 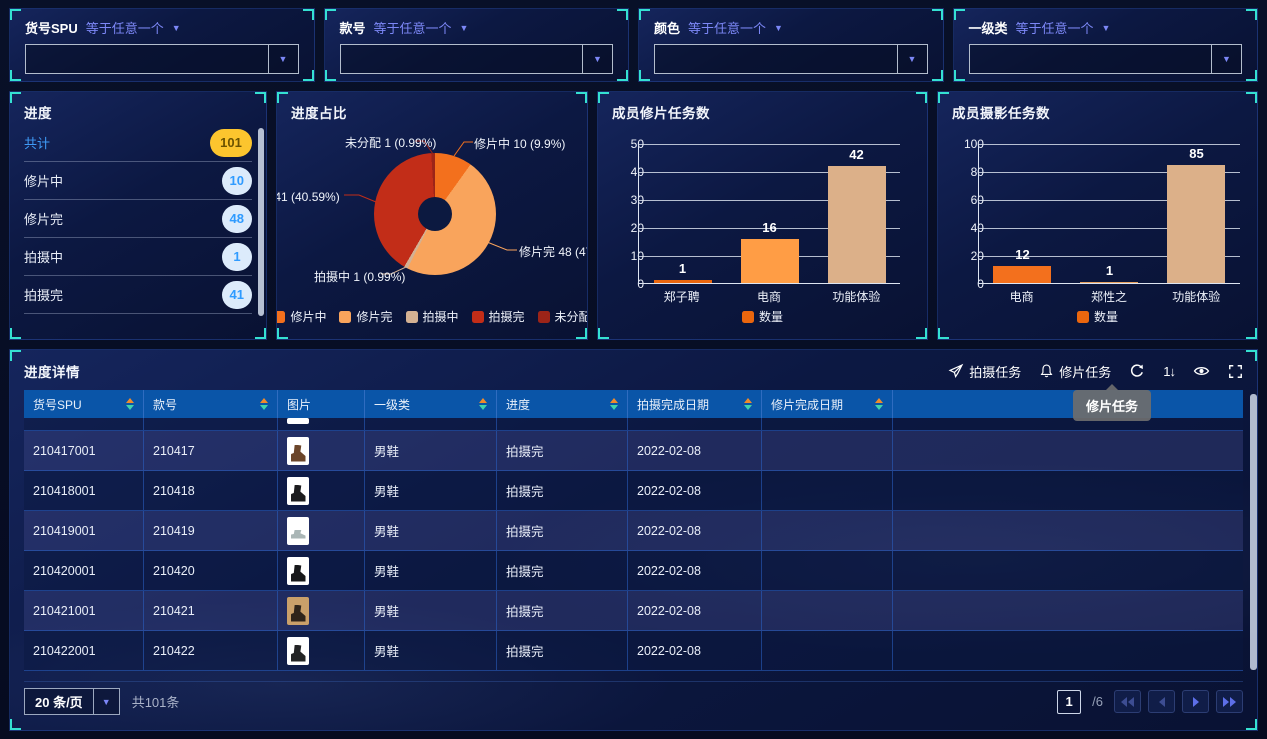 What do you see at coordinates (769, 296) in the screenshot?
I see `x-axis-categories: 郑子聘 电商 功能体验` at bounding box center [769, 296].